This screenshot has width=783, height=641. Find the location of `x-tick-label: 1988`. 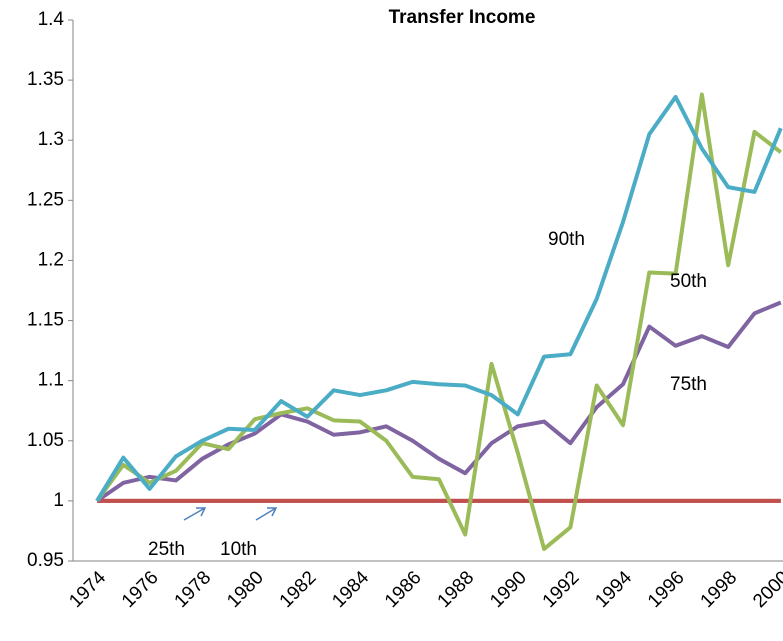

x-tick-label: 1988 is located at coordinates (456, 589).